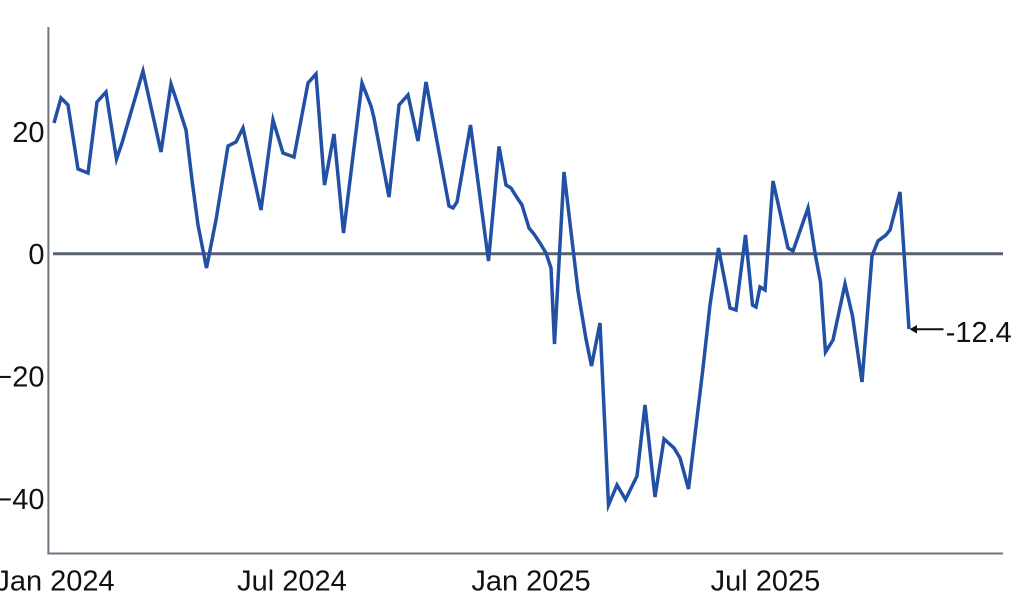 Image resolution: width=1024 pixels, height=608 pixels. What do you see at coordinates (766, 582) in the screenshot?
I see `svg-text: Jul 2025` at bounding box center [766, 582].